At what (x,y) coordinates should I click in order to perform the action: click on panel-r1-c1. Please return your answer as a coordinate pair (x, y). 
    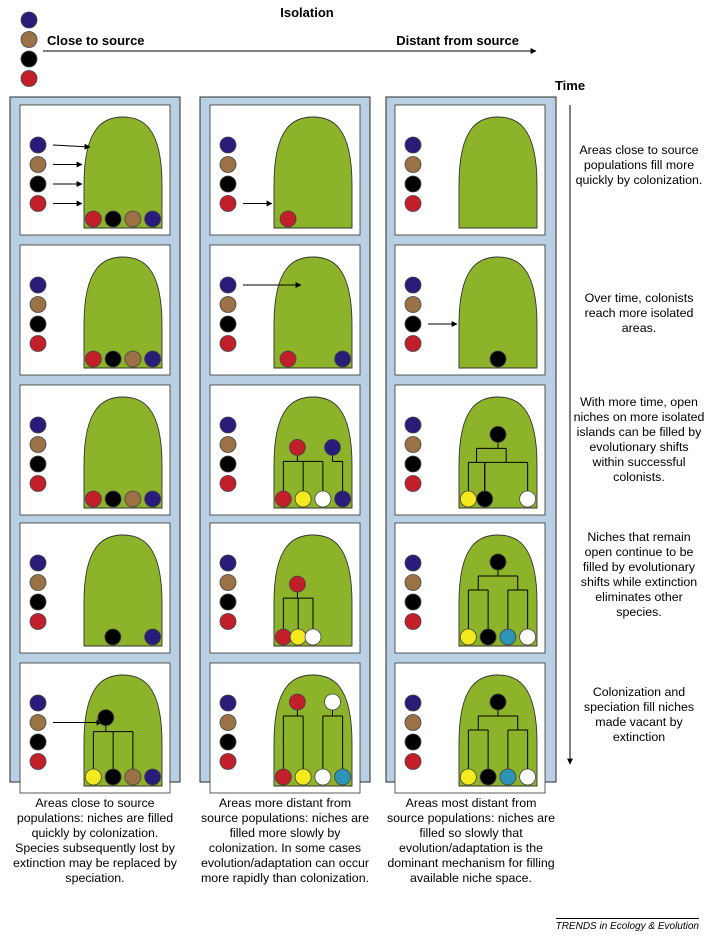
    Looking at the image, I should click on (95, 170).